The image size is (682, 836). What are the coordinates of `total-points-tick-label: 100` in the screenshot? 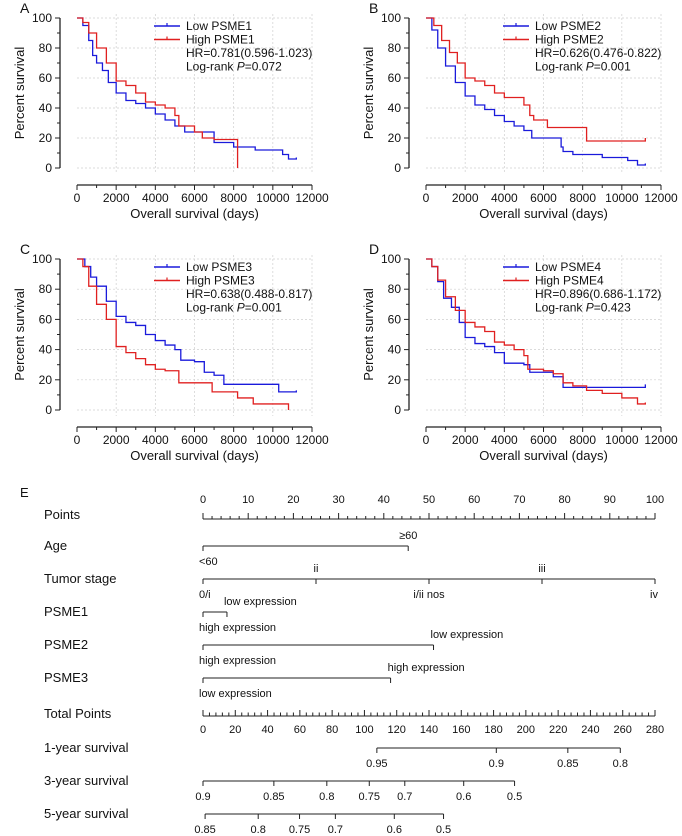 It's located at (364, 730).